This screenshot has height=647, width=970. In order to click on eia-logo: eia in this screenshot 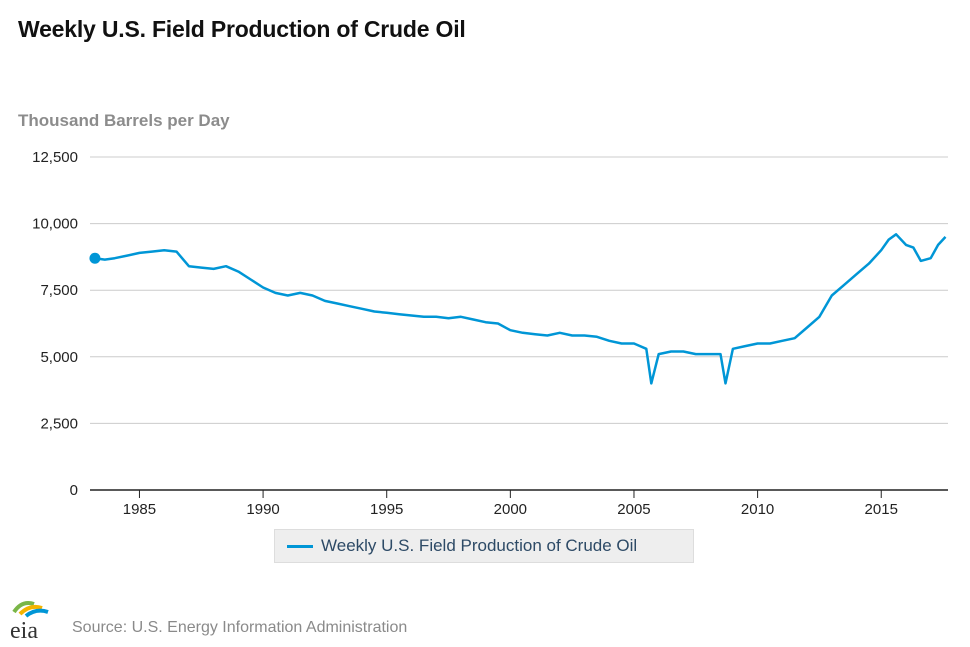, I will do `click(34, 621)`.